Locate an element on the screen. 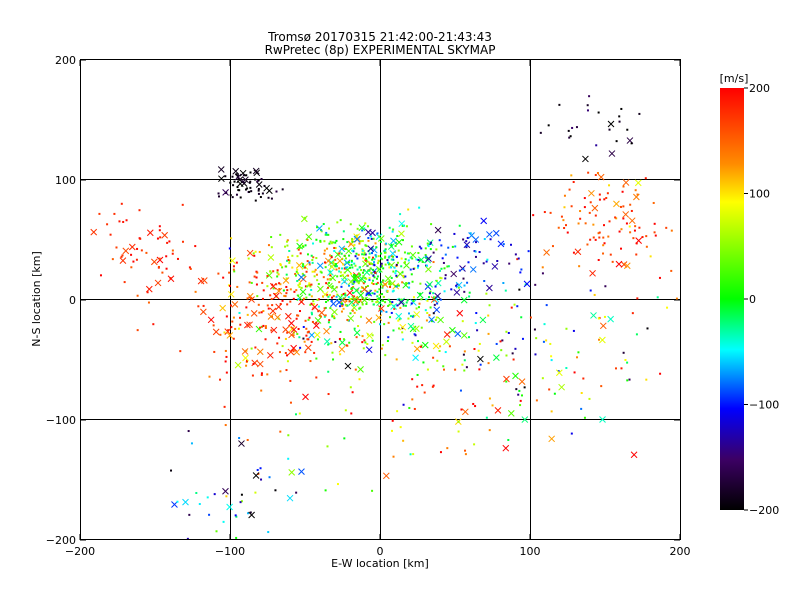 The width and height of the screenshot is (800, 600). colorbar is located at coordinates (732, 299).